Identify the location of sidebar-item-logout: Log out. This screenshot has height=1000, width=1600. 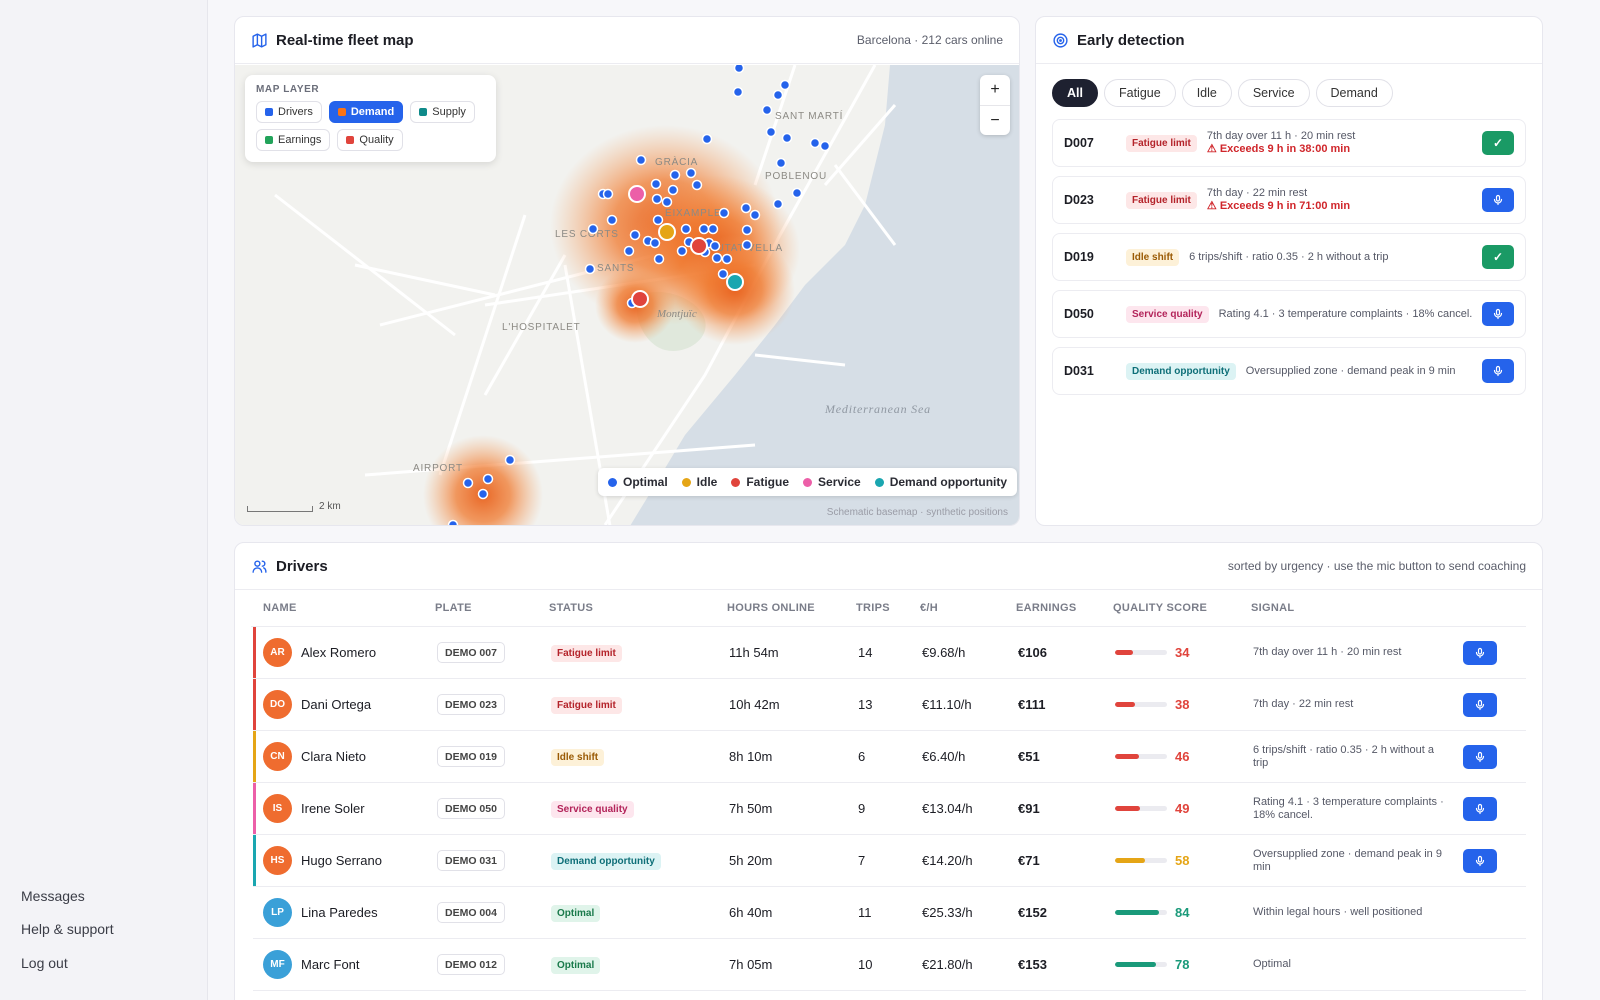
(44, 963).